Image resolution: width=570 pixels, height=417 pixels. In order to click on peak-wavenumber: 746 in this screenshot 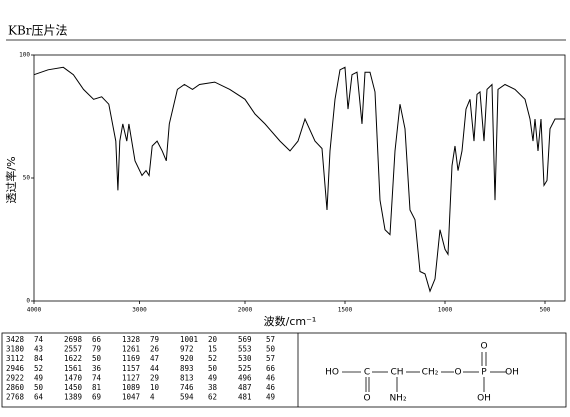, I will do `click(187, 387)`.